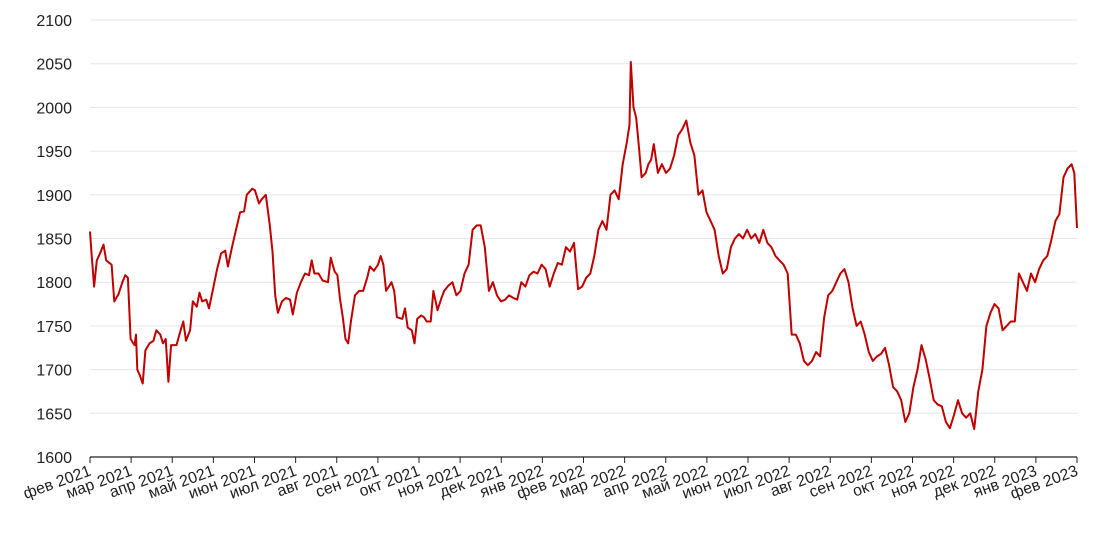  I want to click on y-tick-label: 2050, so click(54, 65).